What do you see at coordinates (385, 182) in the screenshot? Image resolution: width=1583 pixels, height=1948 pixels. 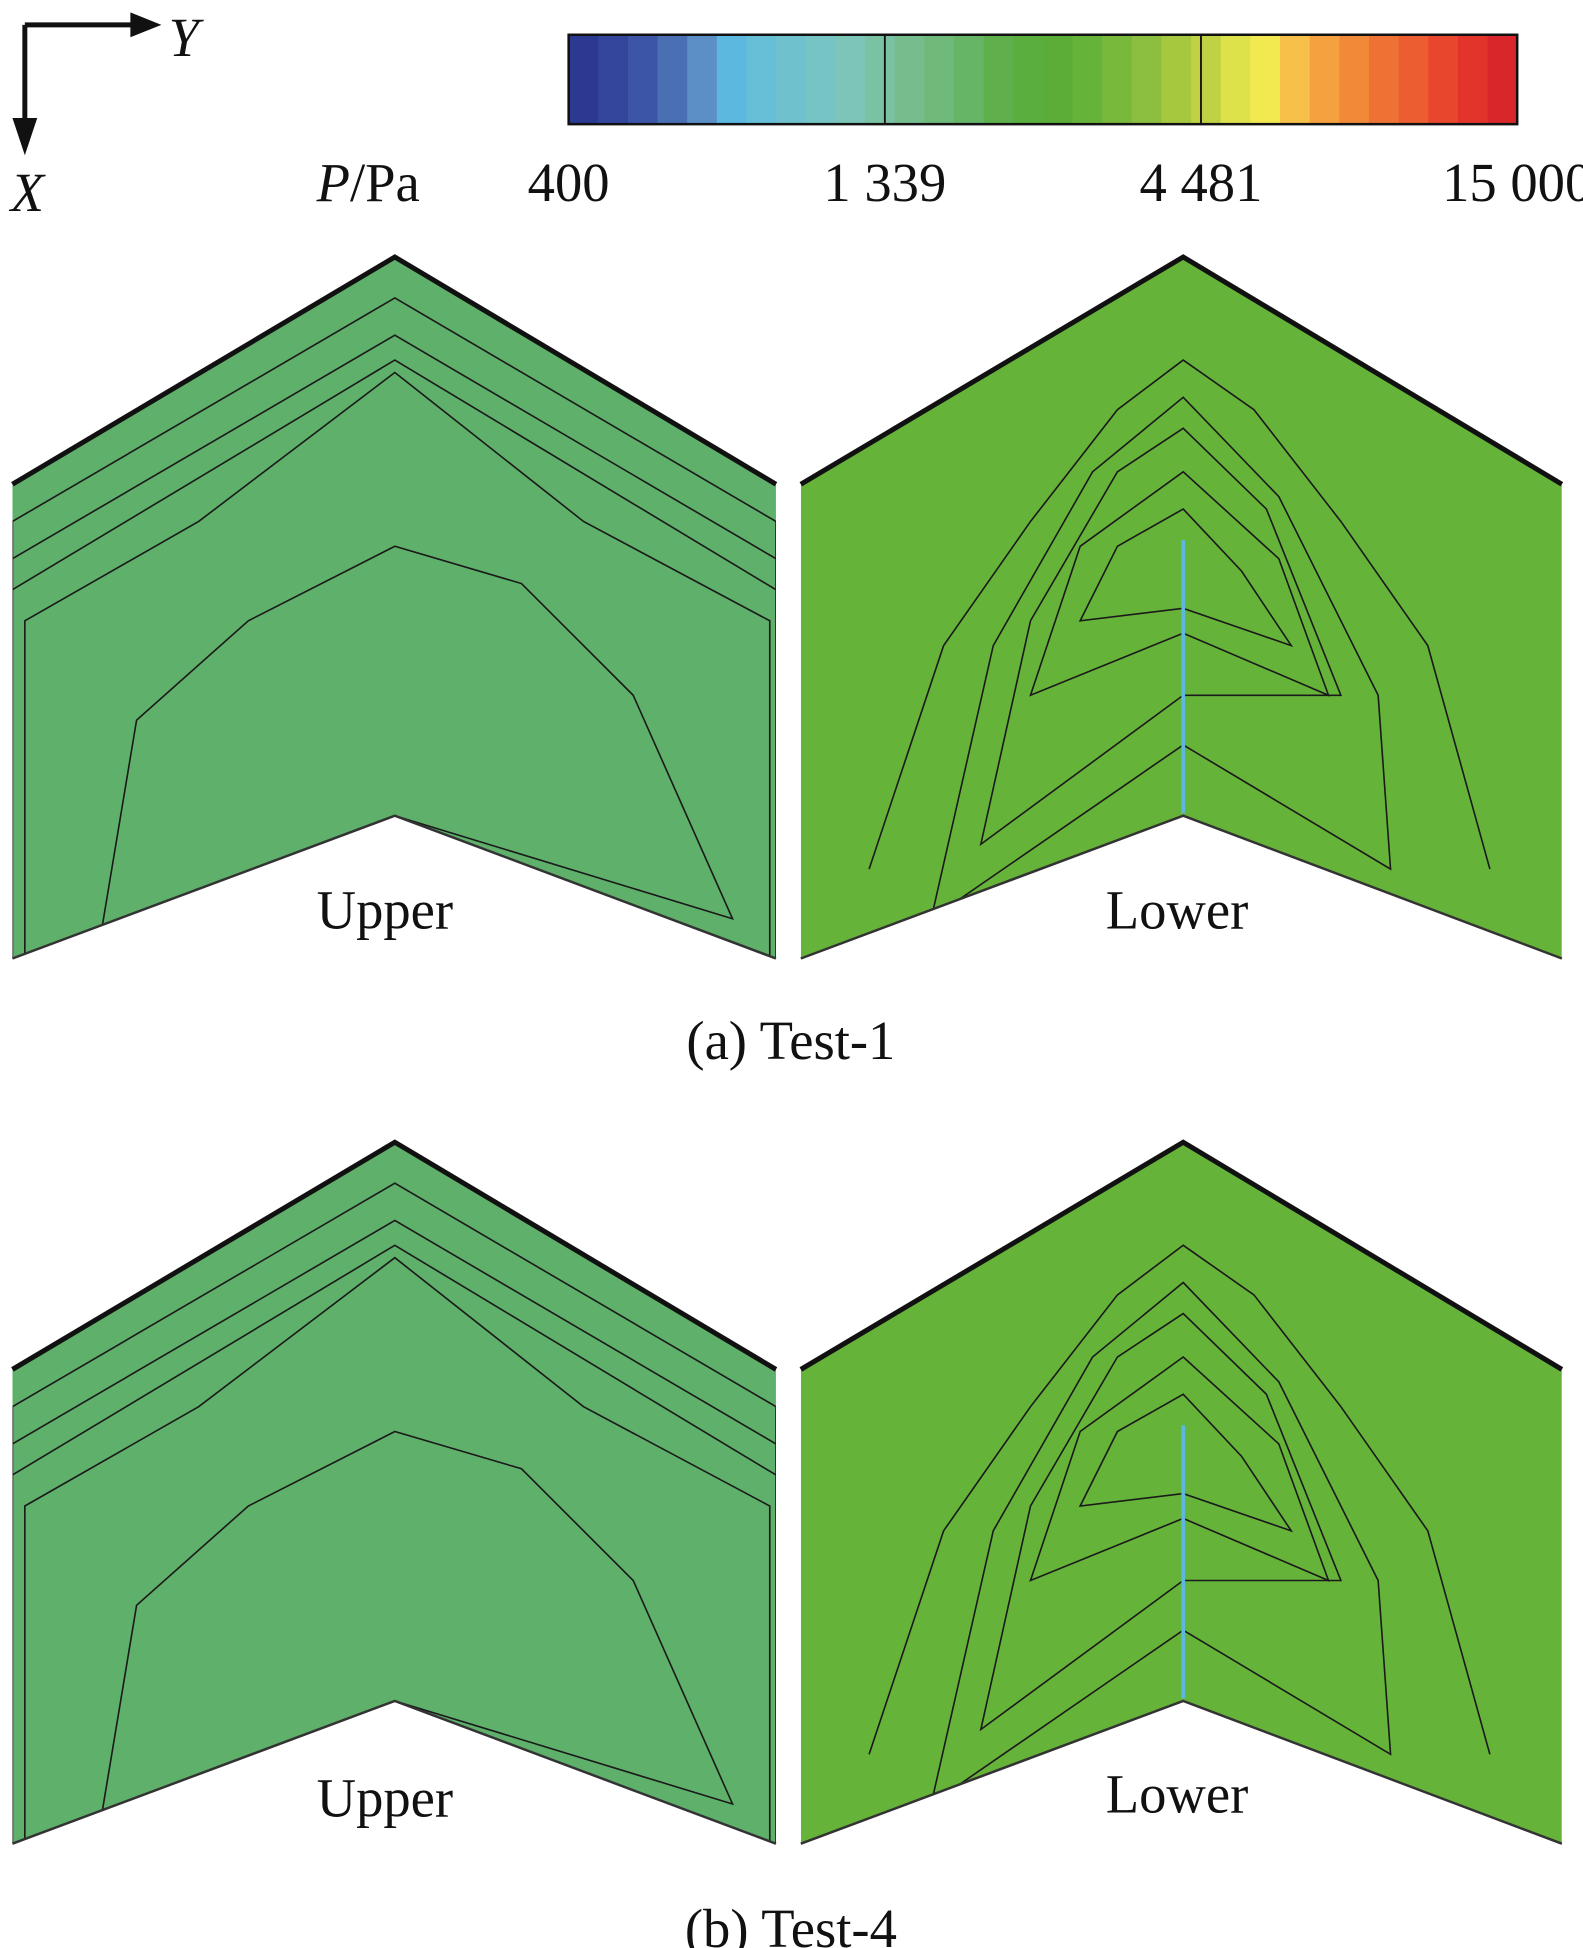 I see `colorbar-unit: /Pa` at bounding box center [385, 182].